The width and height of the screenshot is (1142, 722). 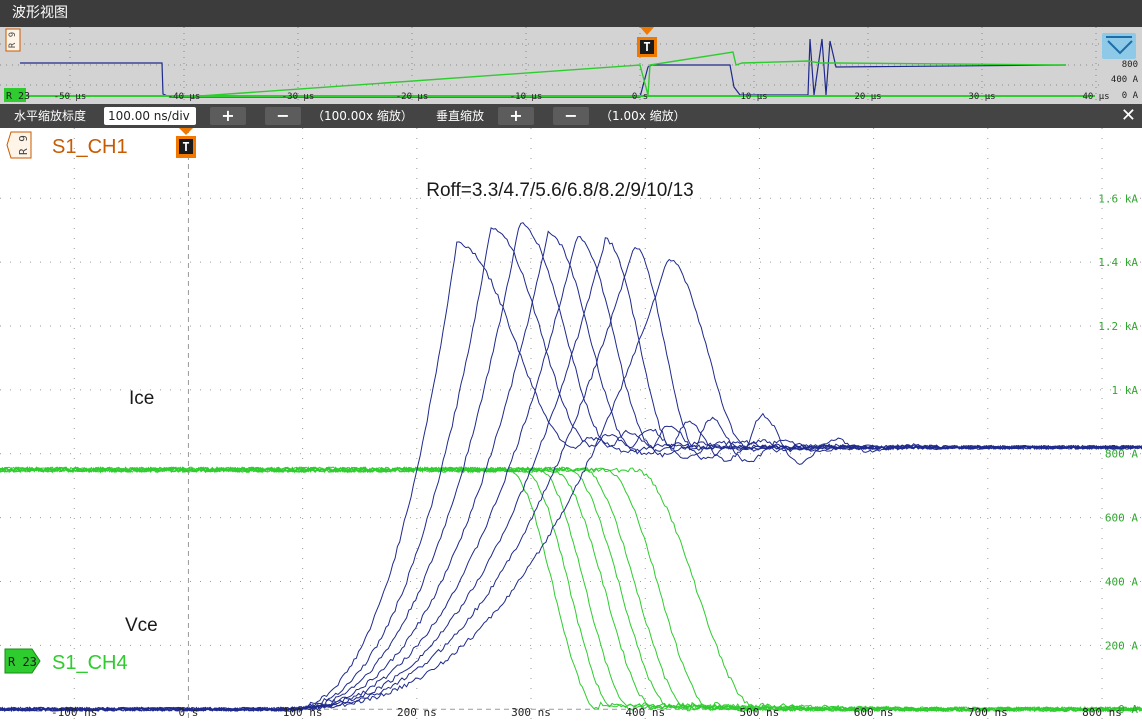 I want to click on vce-annotation: Vce, so click(x=141, y=625).